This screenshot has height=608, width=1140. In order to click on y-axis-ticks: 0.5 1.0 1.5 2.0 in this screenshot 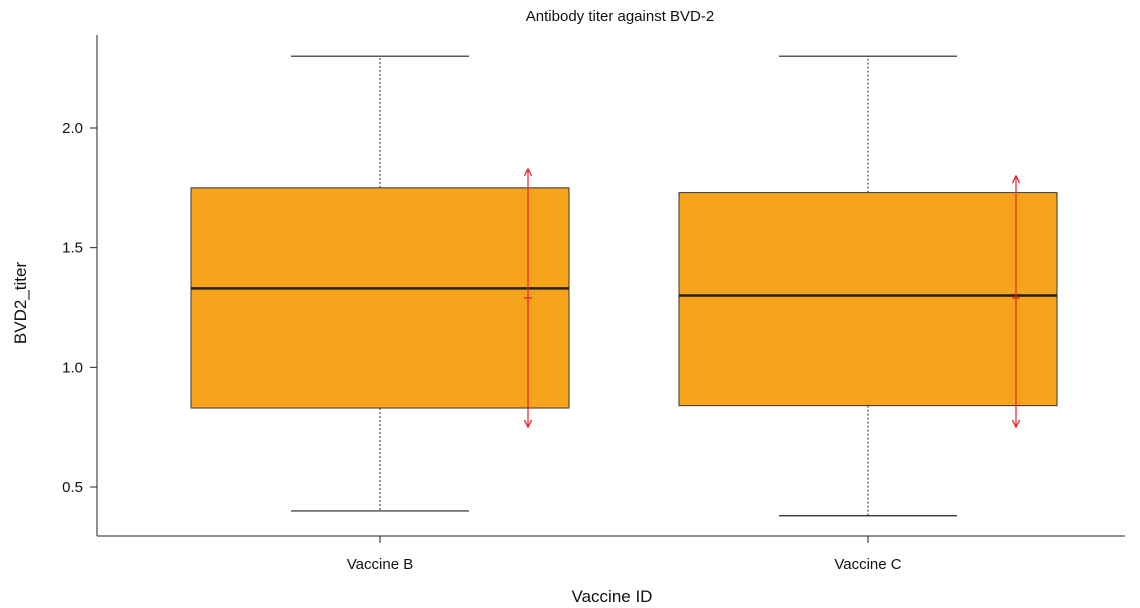, I will do `click(79, 308)`.